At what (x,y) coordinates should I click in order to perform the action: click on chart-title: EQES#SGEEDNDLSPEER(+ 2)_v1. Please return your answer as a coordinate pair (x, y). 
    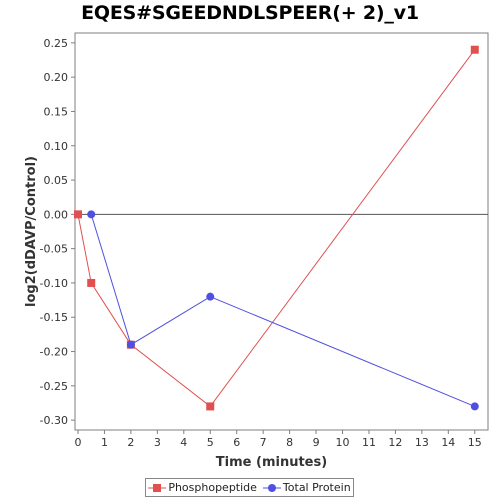
    Looking at the image, I should click on (250, 13).